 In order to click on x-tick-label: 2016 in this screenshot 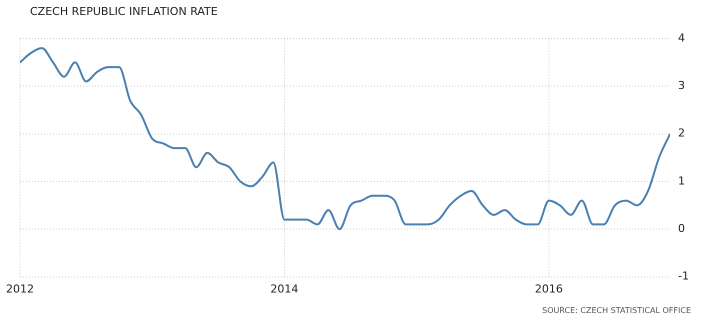, I will do `click(548, 289)`.